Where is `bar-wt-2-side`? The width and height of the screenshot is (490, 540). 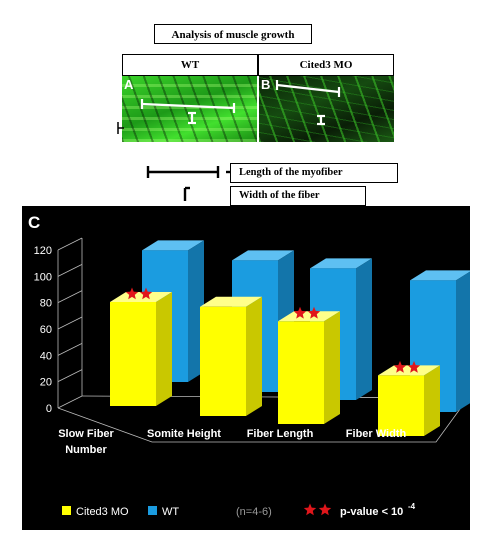
bar-wt-2-side is located at coordinates (364, 329).